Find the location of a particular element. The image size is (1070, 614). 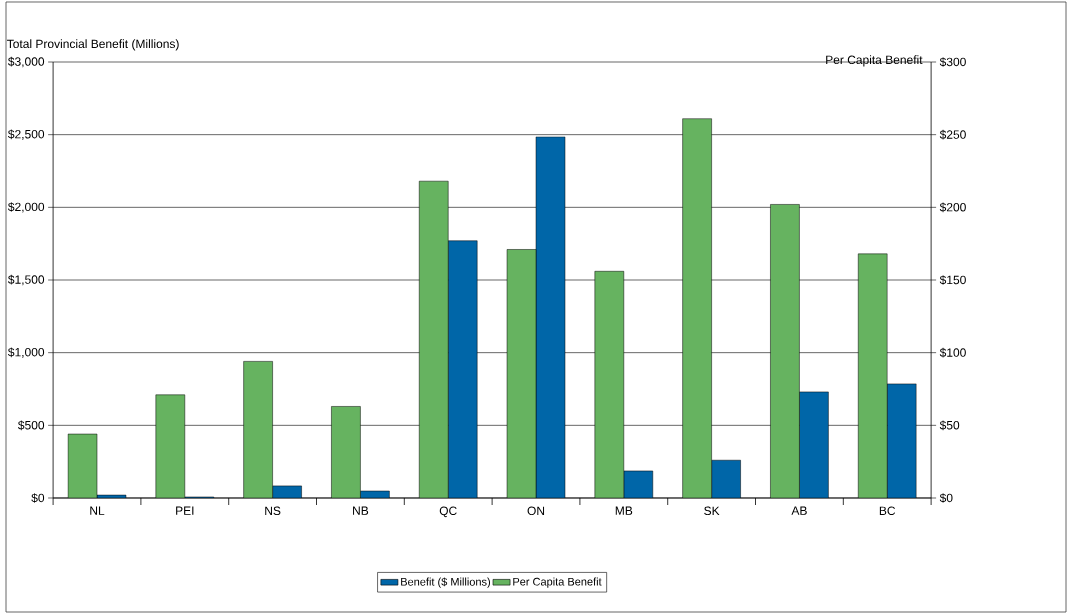

y2-tick-label: $100 is located at coordinates (952, 352).